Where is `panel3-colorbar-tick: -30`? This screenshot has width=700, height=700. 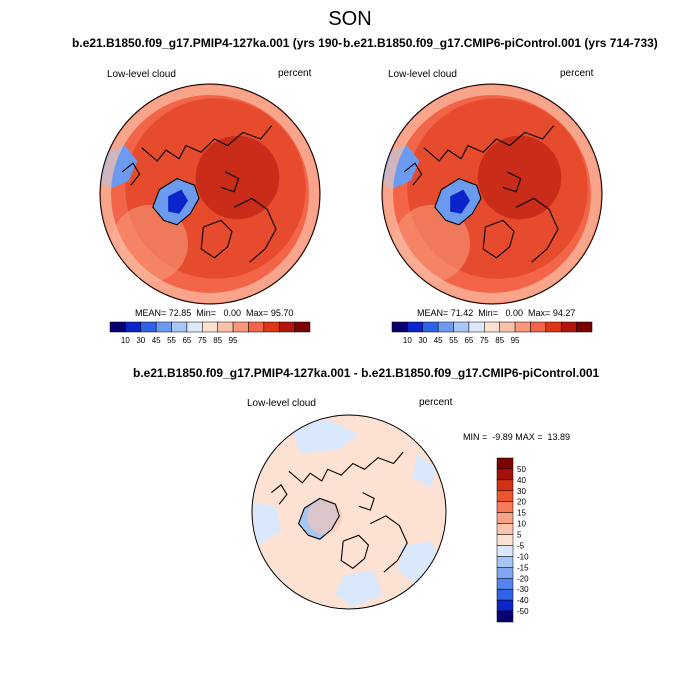 panel3-colorbar-tick: -30 is located at coordinates (523, 589).